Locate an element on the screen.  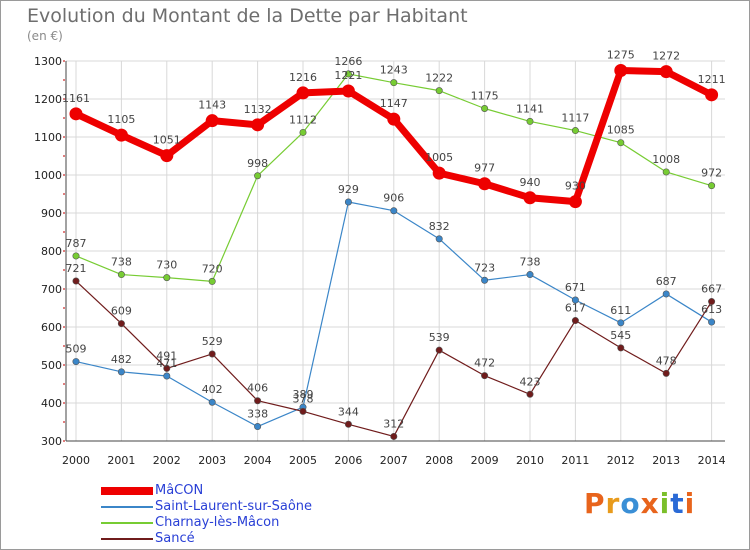
x-tick-label: 2001 is located at coordinates (121, 460).